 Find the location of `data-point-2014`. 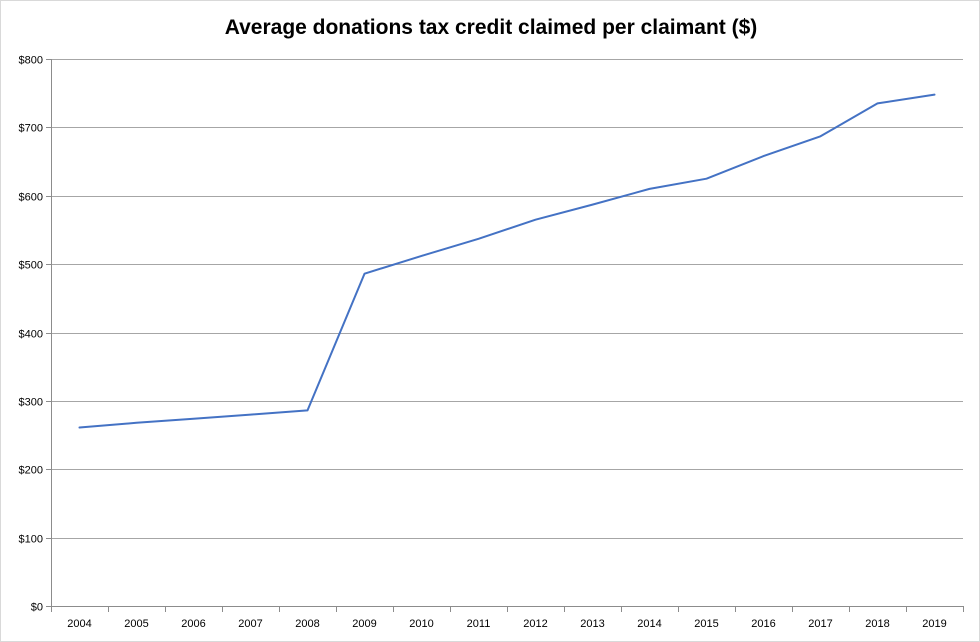

data-point-2014 is located at coordinates (650, 189).